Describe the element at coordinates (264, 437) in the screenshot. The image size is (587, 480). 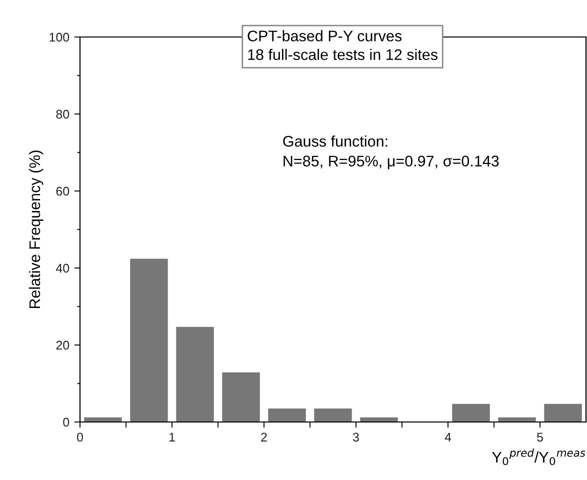
I see `x-tick-label: 2` at that location.